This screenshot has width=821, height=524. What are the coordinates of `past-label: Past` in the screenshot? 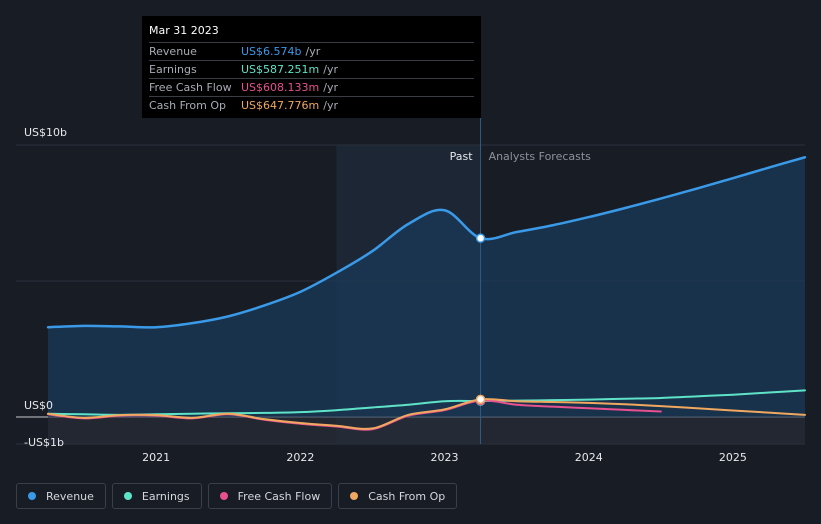 It's located at (462, 156).